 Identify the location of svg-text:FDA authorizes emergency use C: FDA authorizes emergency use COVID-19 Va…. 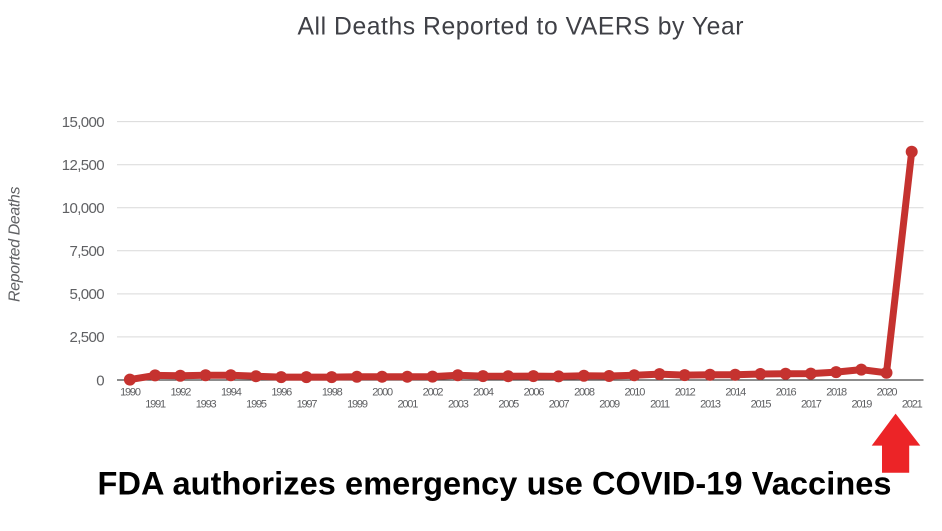
(495, 484).